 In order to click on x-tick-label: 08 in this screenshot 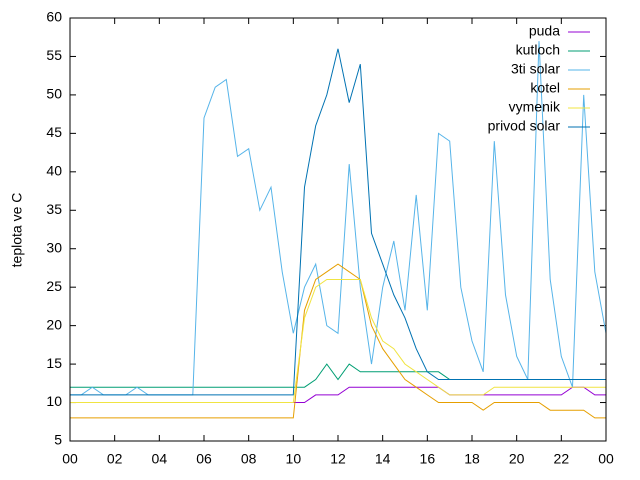, I will do `click(249, 459)`.